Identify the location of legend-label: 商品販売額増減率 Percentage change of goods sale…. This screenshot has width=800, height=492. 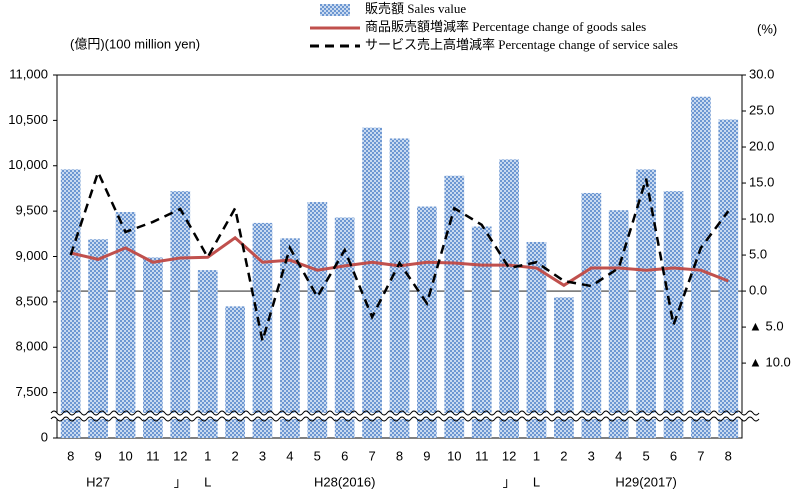
(505, 26).